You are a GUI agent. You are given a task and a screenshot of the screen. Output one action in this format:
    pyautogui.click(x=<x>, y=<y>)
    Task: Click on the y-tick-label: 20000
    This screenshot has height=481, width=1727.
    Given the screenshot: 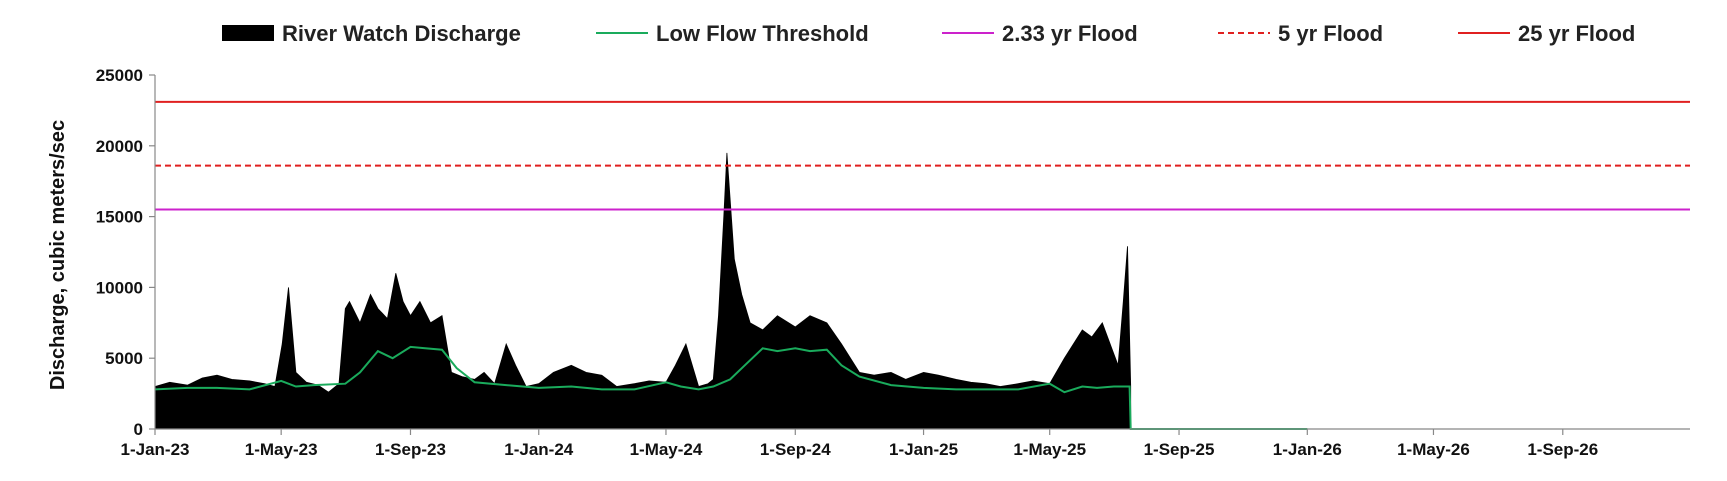 What is the action you would take?
    pyautogui.click(x=119, y=146)
    